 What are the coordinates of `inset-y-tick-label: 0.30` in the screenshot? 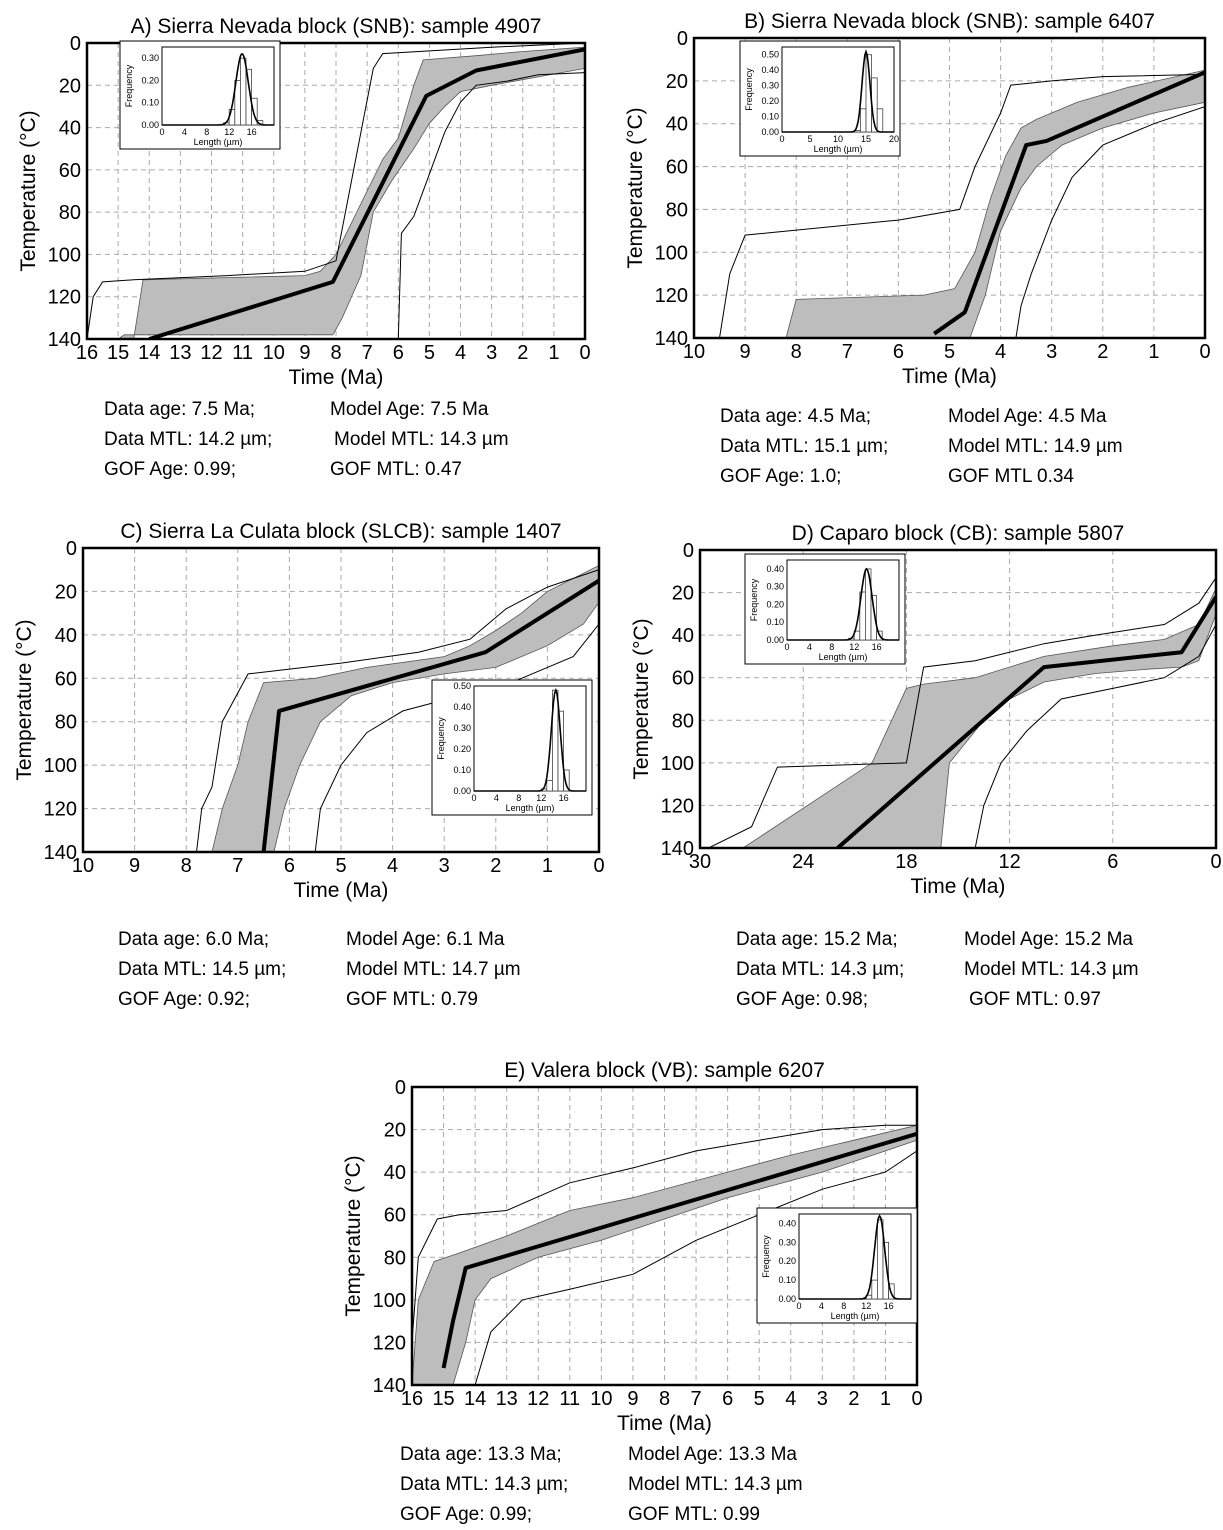 It's located at (150, 58).